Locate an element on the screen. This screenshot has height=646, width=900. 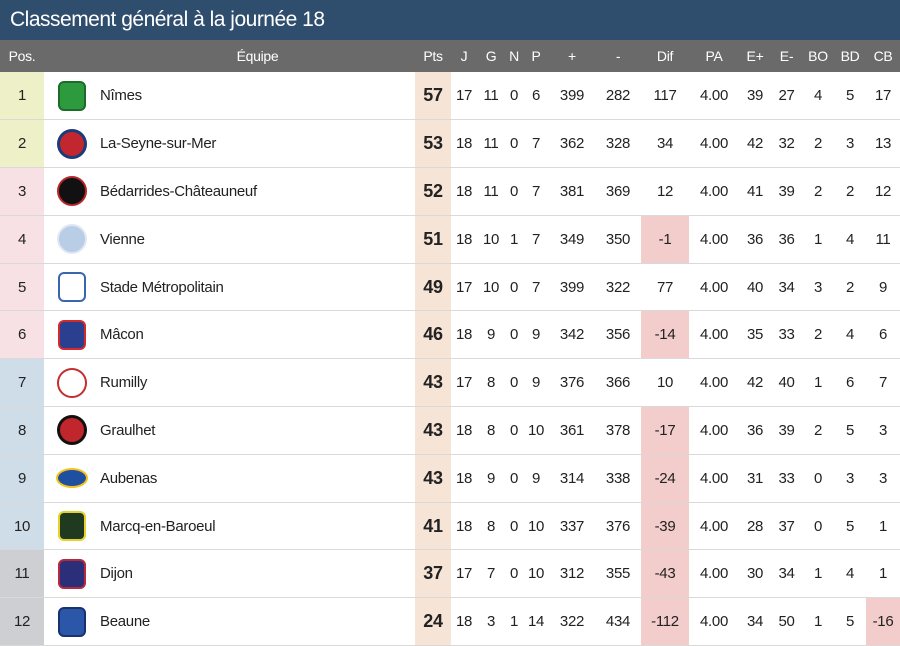
page-title: Classement général à la journée 18 is located at coordinates (450, 20).